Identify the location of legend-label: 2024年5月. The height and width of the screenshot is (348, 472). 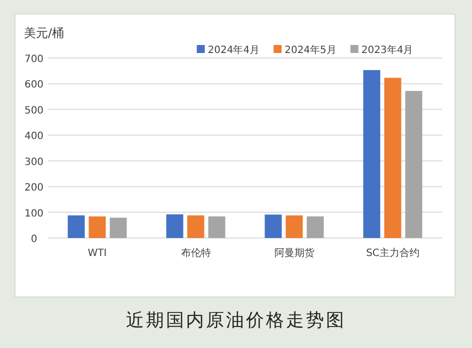
(310, 50).